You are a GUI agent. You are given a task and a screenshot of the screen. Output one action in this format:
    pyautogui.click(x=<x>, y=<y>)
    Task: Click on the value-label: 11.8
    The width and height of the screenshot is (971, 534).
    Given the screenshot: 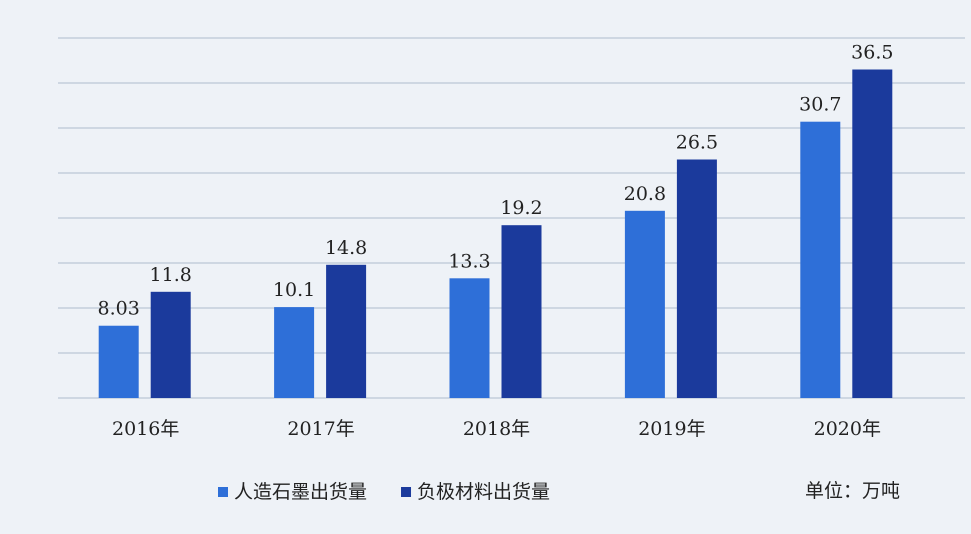 What is the action you would take?
    pyautogui.click(x=171, y=275)
    